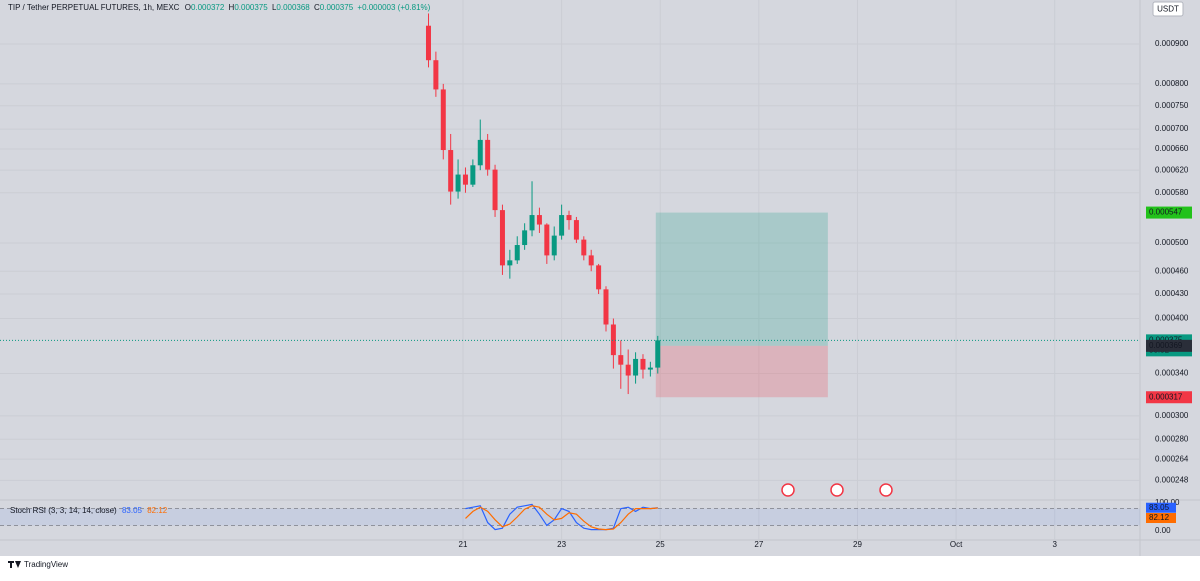 The image size is (1200, 581). What do you see at coordinates (1163, 530) in the screenshot?
I see `stoch-tick-label: 0.00` at bounding box center [1163, 530].